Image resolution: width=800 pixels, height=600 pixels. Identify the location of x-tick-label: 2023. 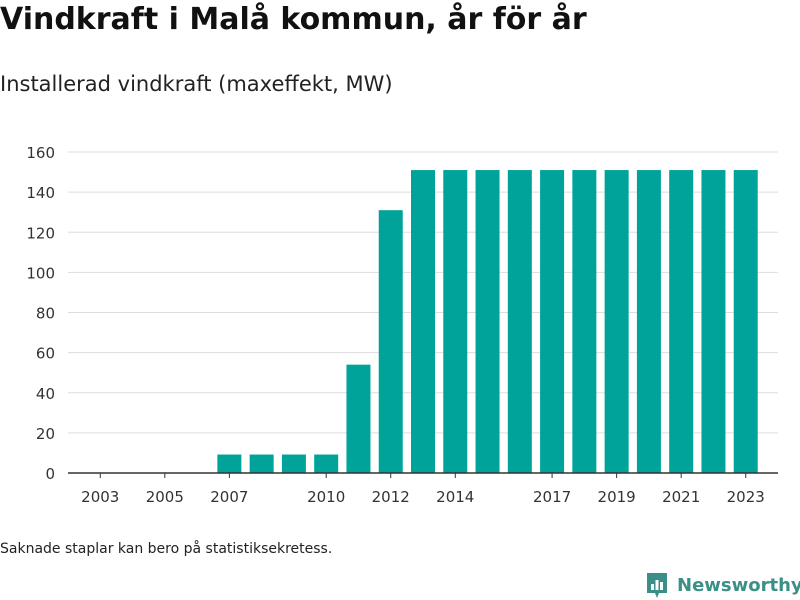
(746, 497).